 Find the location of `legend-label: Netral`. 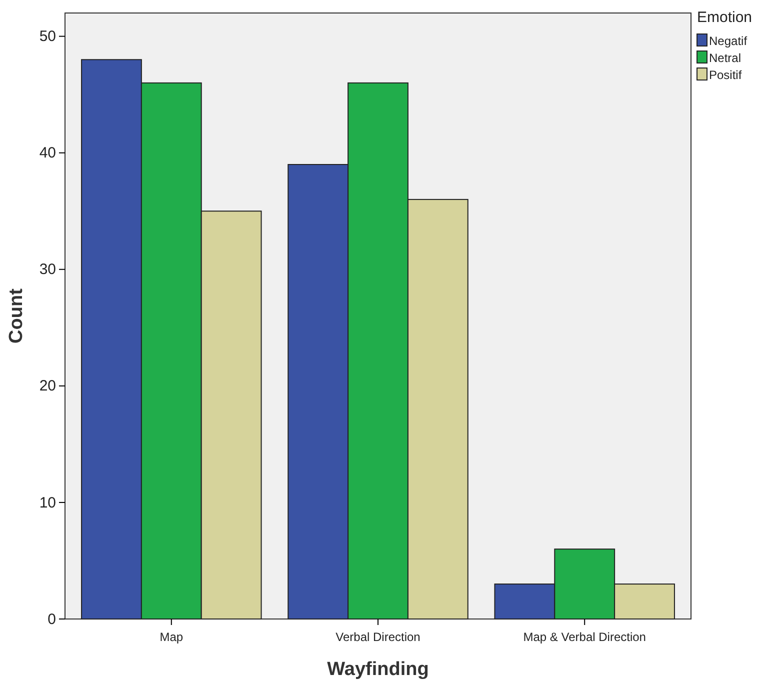

legend-label: Netral is located at coordinates (725, 58).